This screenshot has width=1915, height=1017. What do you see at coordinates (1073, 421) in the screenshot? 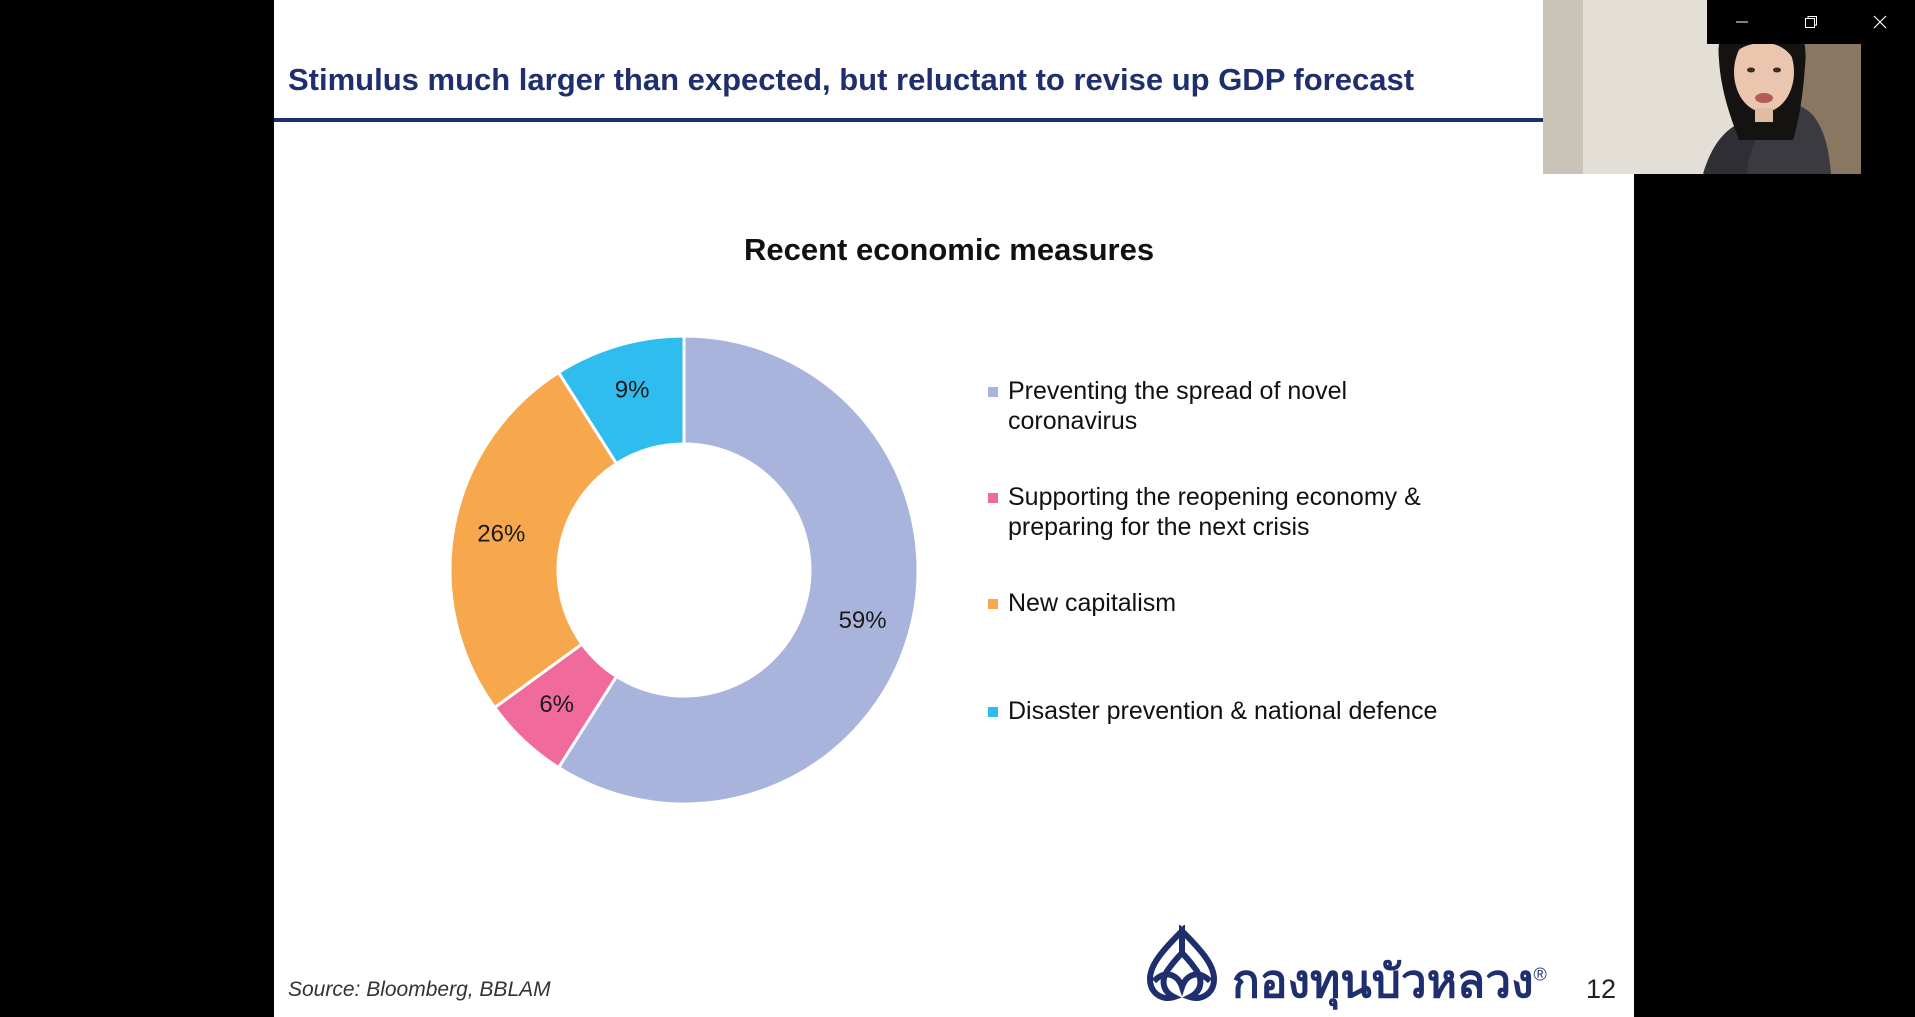
I see `legend-label: coronavirus` at bounding box center [1073, 421].